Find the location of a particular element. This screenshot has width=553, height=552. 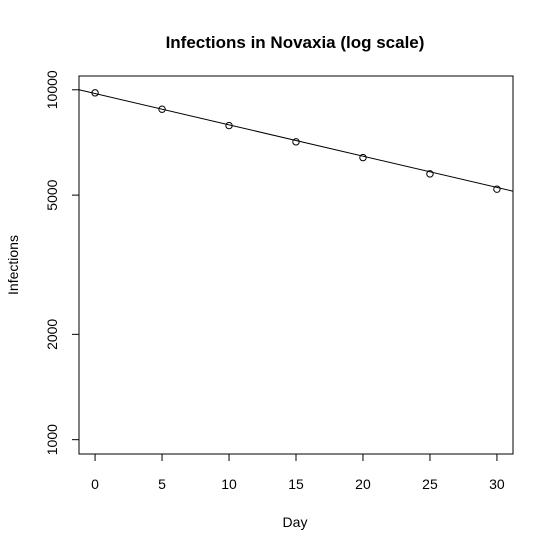

y-tick-label: 5000 is located at coordinates (52, 194).